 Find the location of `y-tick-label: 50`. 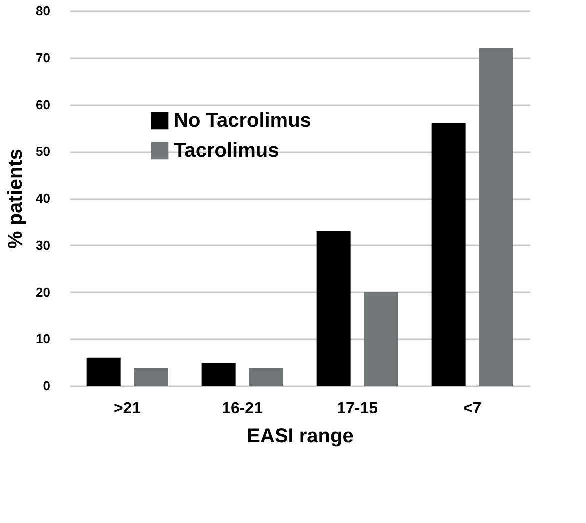

y-tick-label: 50 is located at coordinates (43, 152).